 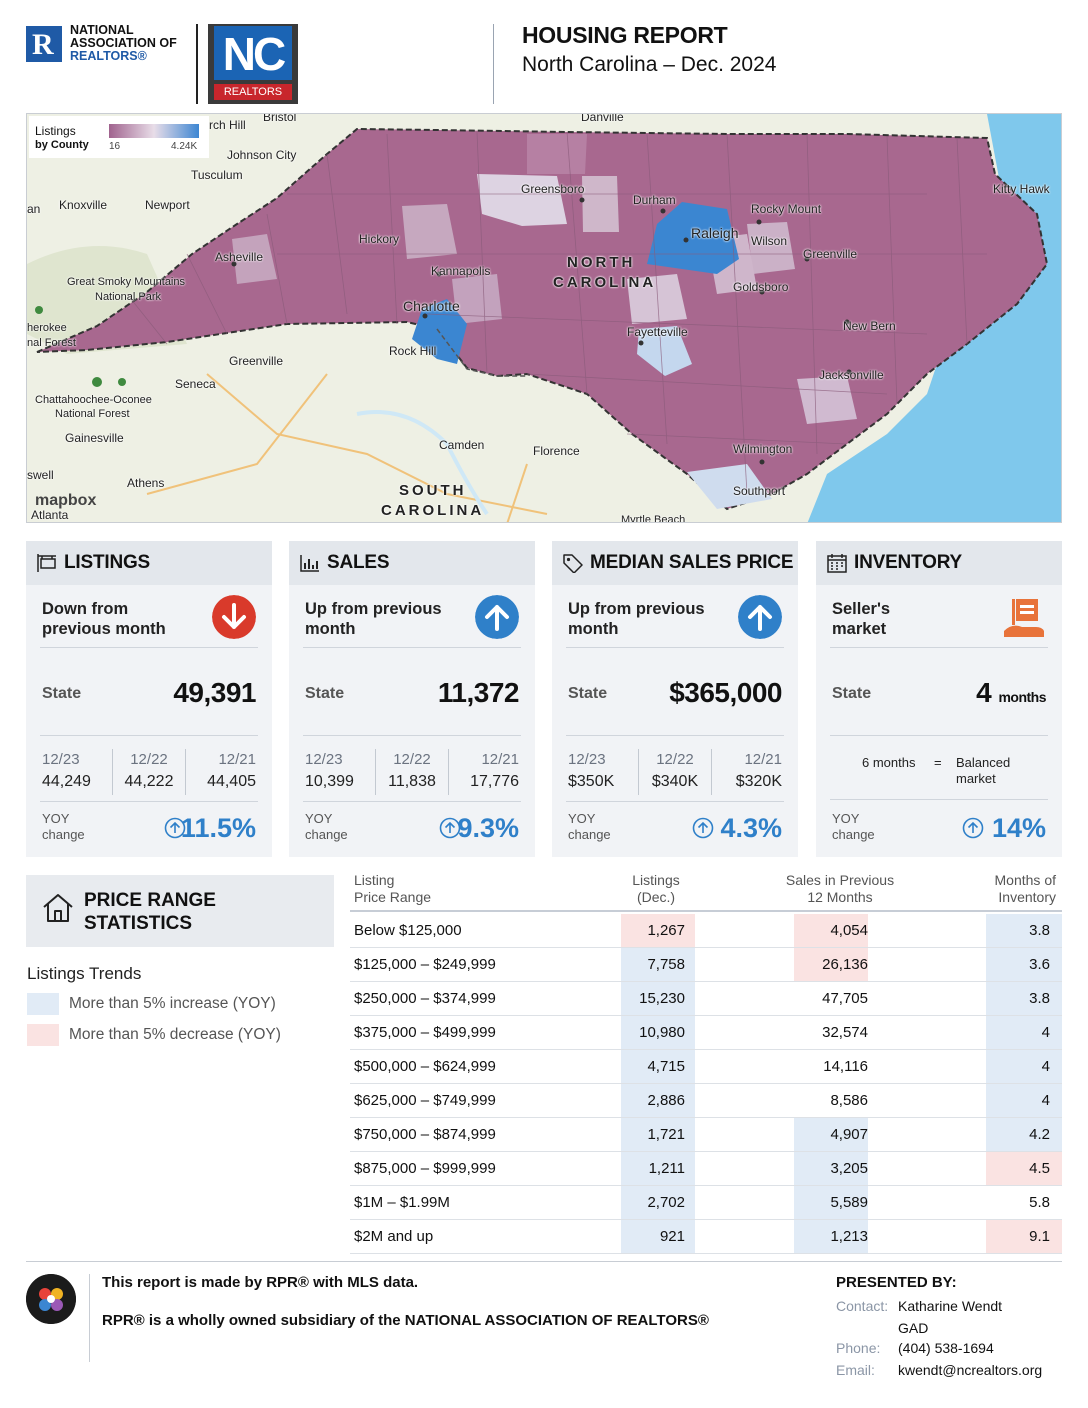 What do you see at coordinates (119, 137) in the screenshot?
I see `map-legend: Listings by County 16 4.24K` at bounding box center [119, 137].